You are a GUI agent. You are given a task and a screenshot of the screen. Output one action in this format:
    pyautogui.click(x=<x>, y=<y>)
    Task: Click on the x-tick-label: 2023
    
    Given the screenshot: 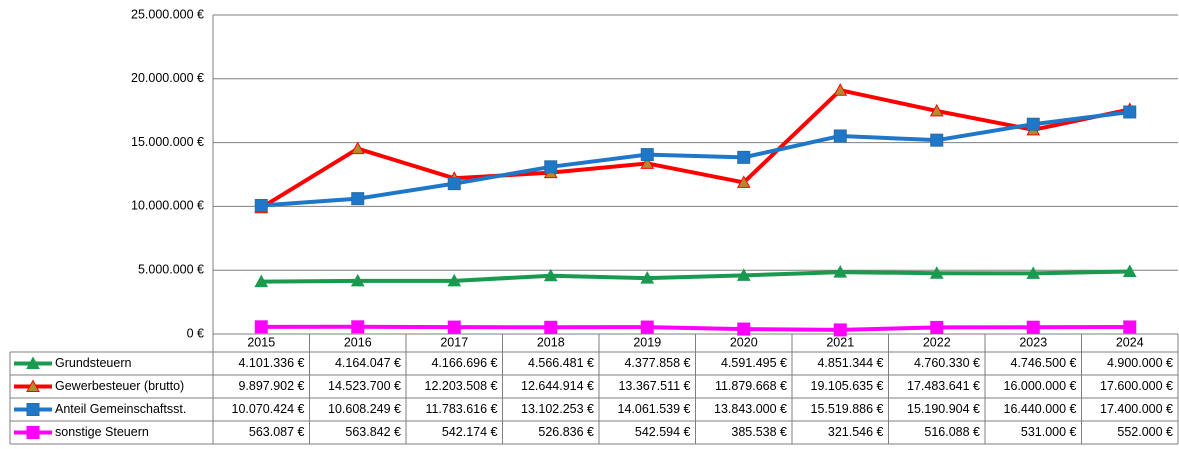 What is the action you would take?
    pyautogui.click(x=1033, y=342)
    